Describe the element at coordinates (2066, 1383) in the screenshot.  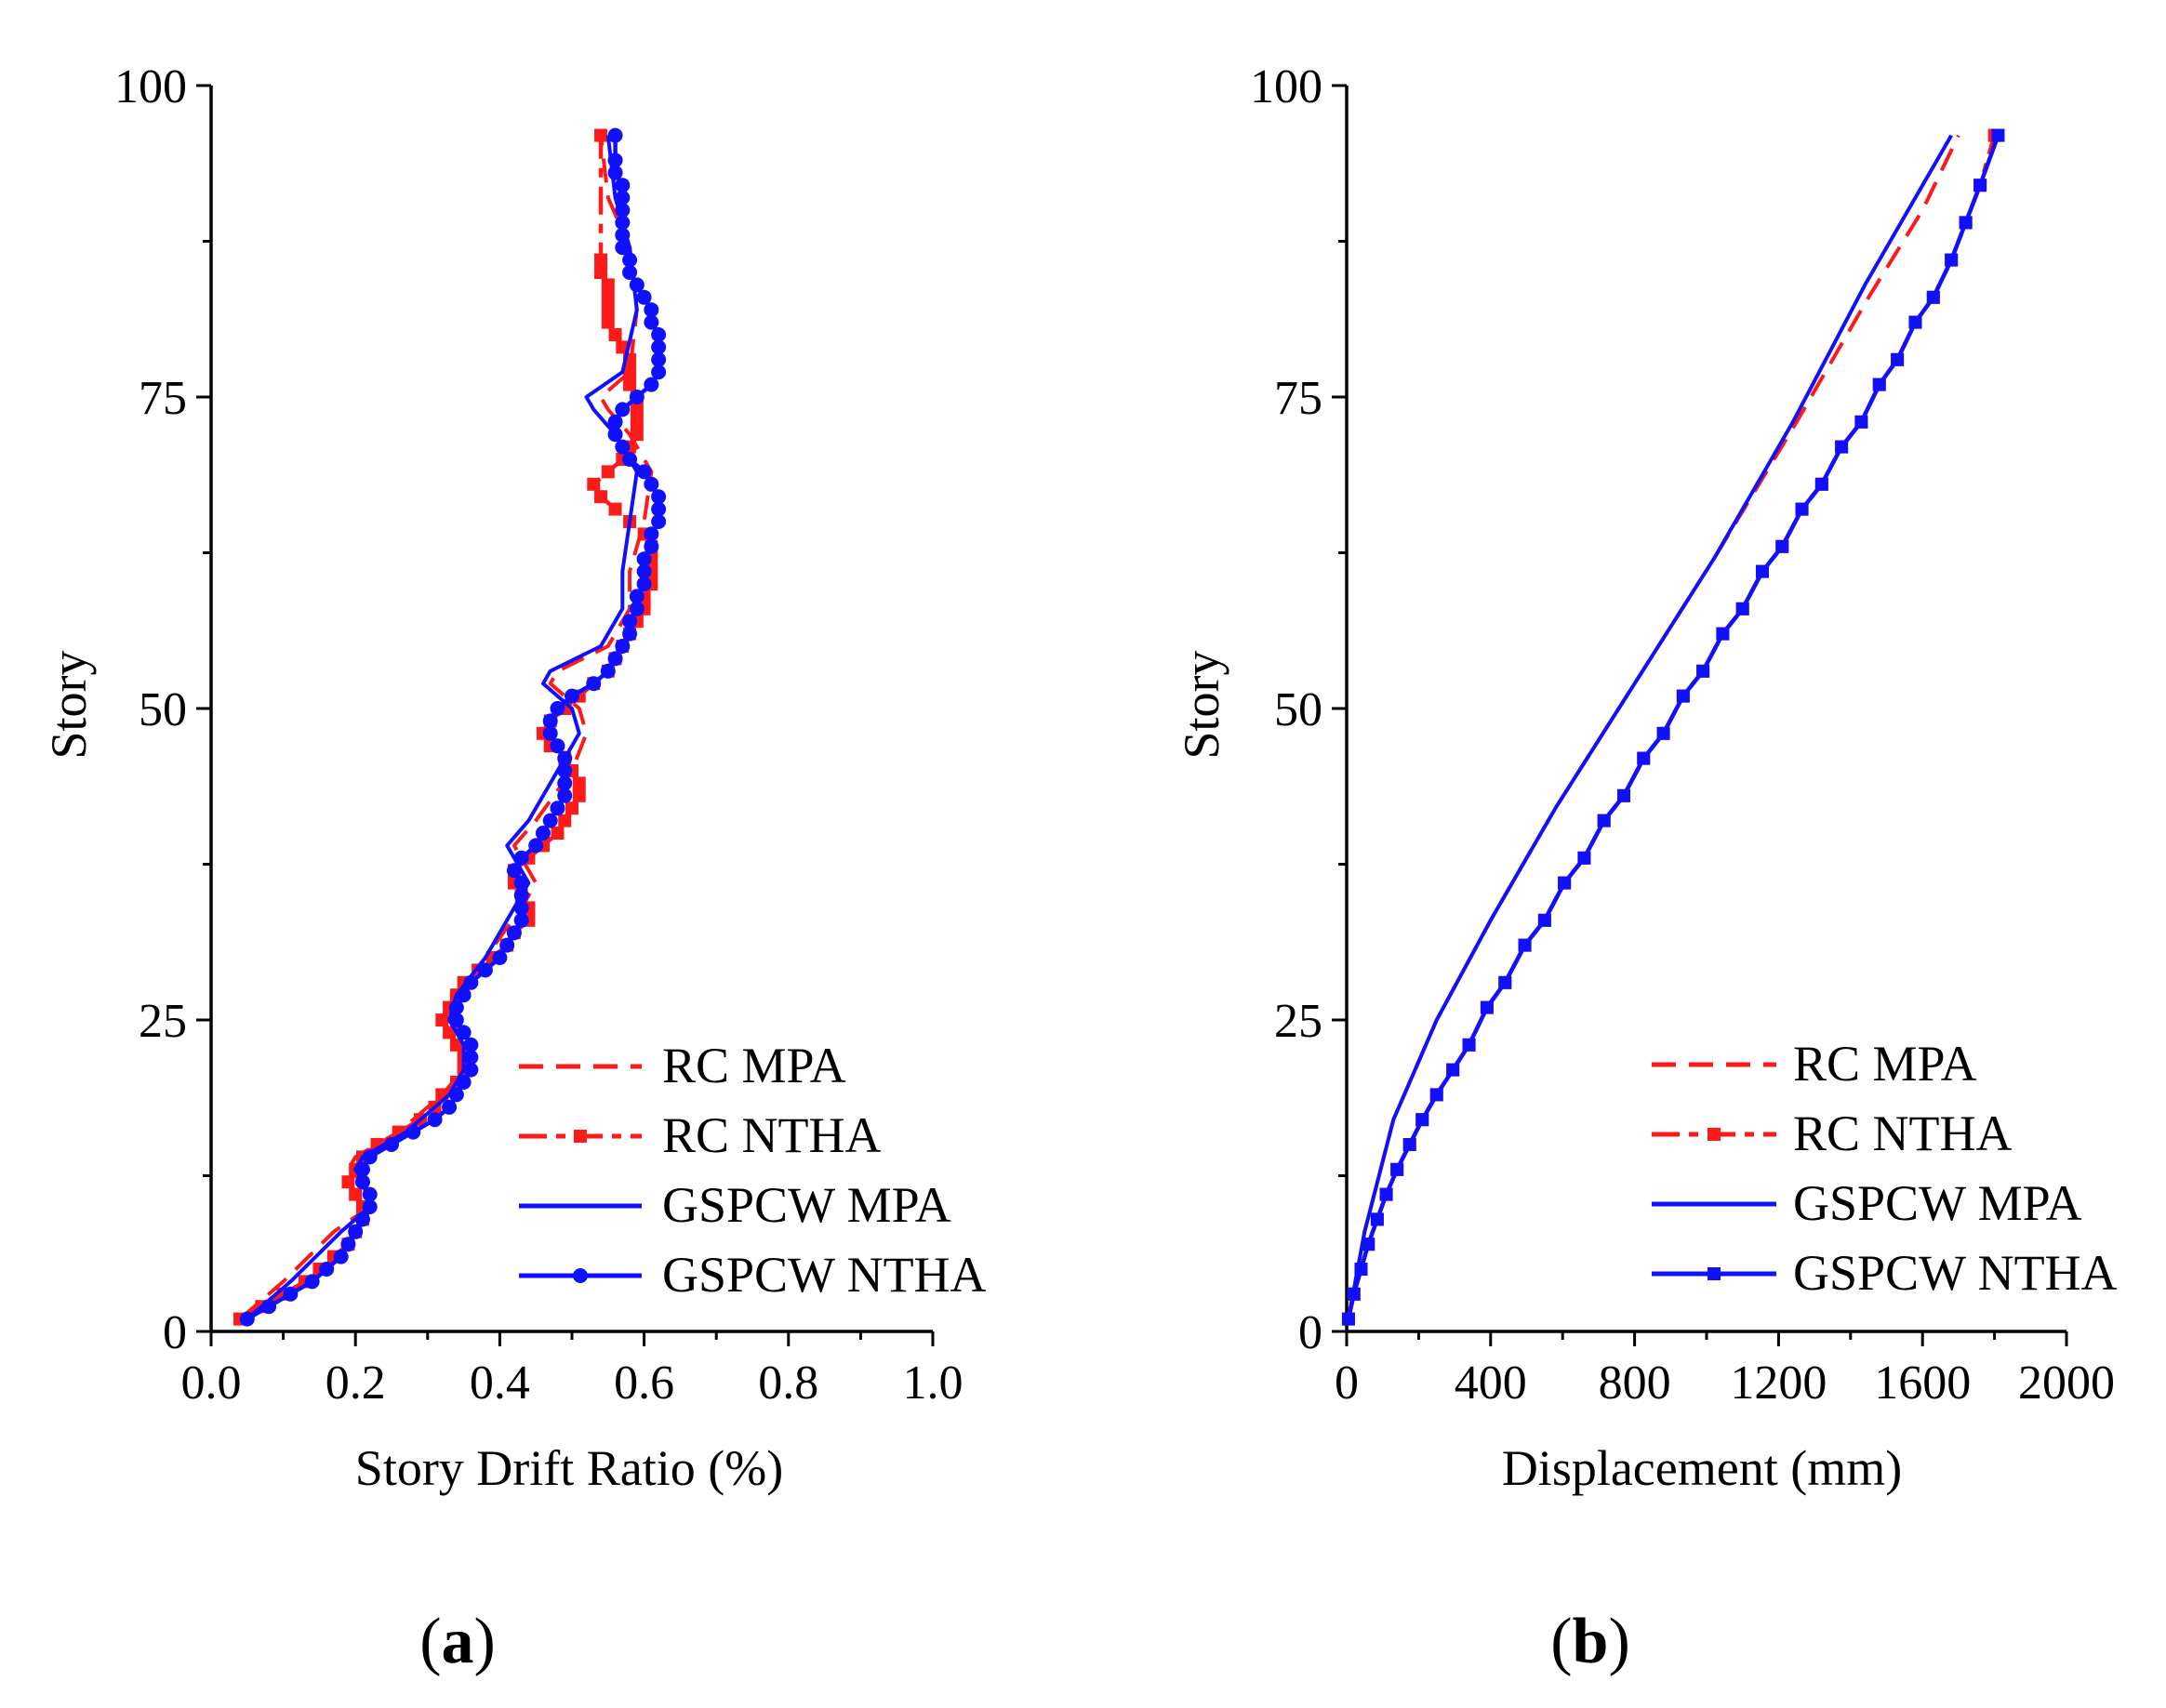
I see `x-tick-label: 2000` at that location.